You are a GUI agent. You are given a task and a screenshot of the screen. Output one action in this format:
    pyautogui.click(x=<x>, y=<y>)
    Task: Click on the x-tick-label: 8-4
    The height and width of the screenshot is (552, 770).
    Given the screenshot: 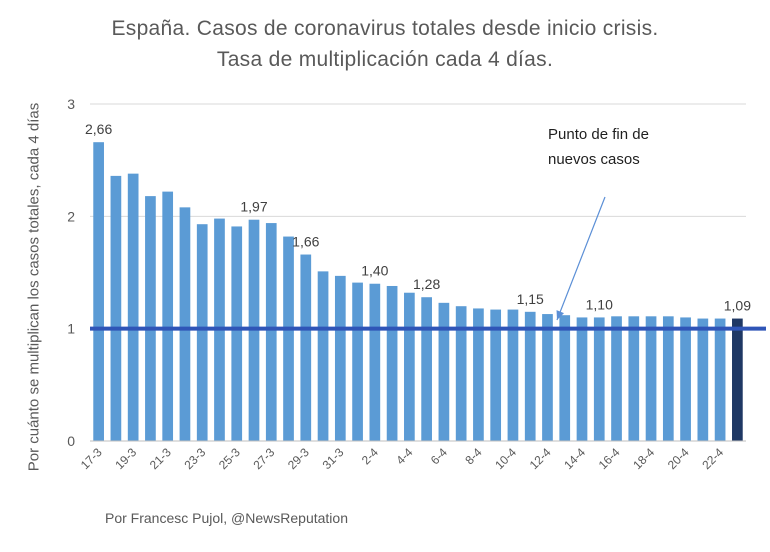 What is the action you would take?
    pyautogui.click(x=473, y=456)
    